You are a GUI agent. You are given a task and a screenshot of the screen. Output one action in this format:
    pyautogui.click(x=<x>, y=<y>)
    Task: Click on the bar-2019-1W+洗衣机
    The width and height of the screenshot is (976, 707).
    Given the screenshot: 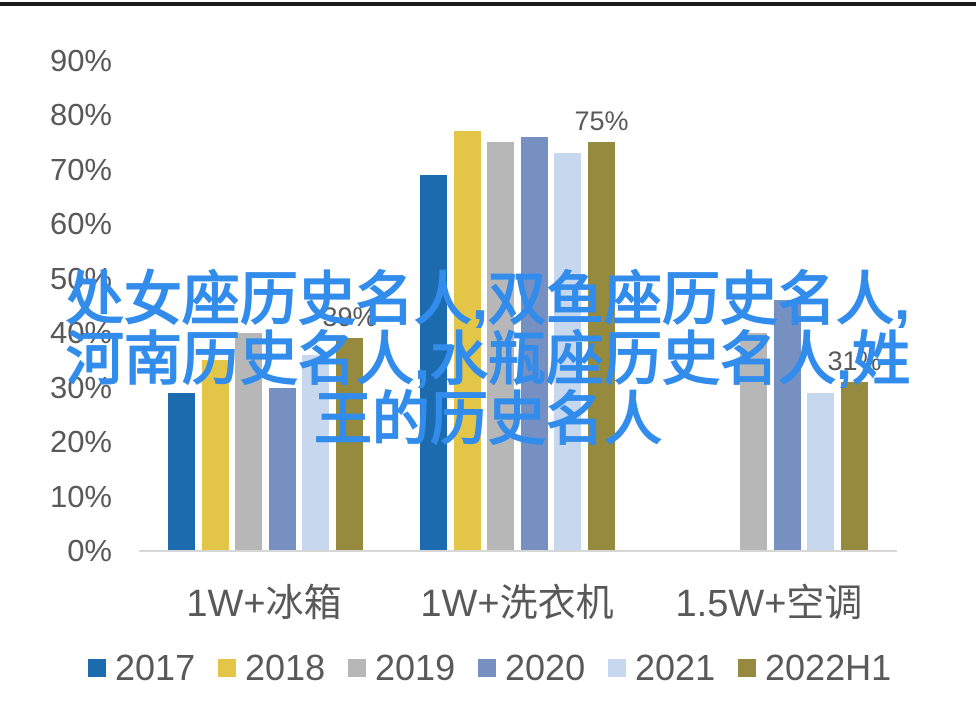 What is the action you would take?
    pyautogui.click(x=501, y=346)
    